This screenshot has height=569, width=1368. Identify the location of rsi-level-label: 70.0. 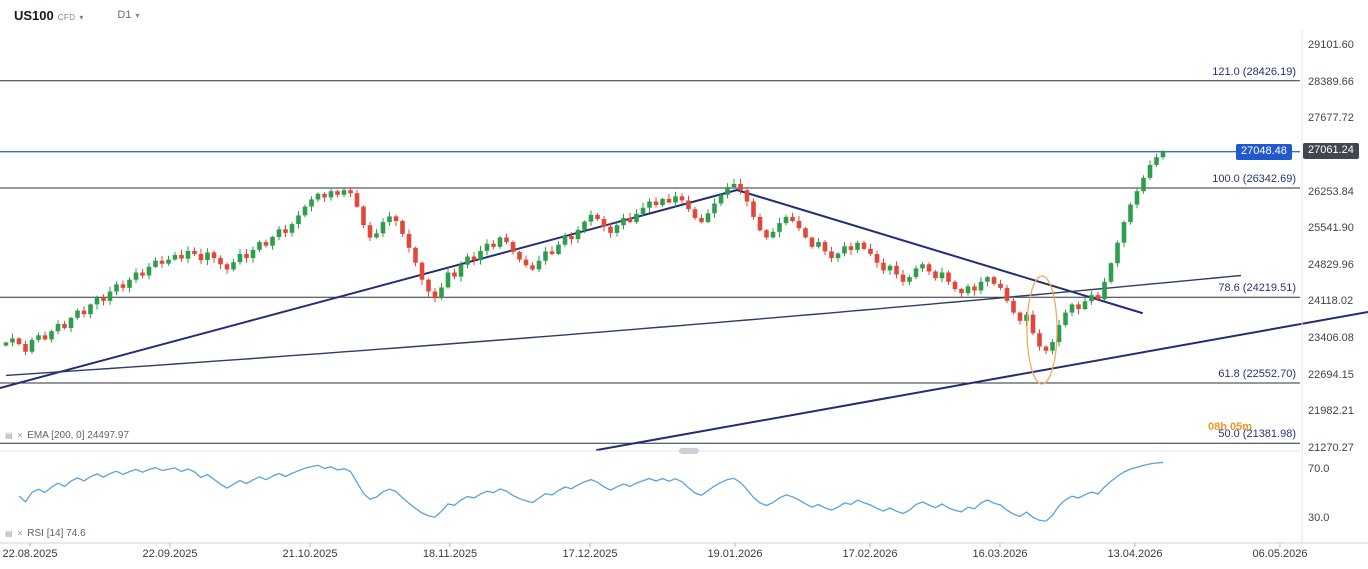
(1319, 469).